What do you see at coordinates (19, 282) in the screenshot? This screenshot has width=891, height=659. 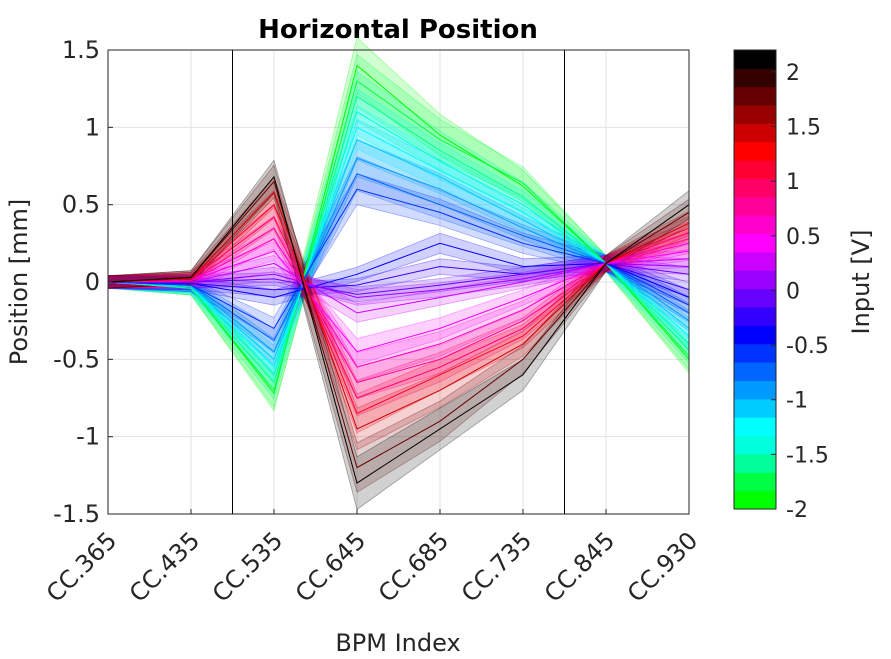 I see `y-axis-label: Position [mm]` at bounding box center [19, 282].